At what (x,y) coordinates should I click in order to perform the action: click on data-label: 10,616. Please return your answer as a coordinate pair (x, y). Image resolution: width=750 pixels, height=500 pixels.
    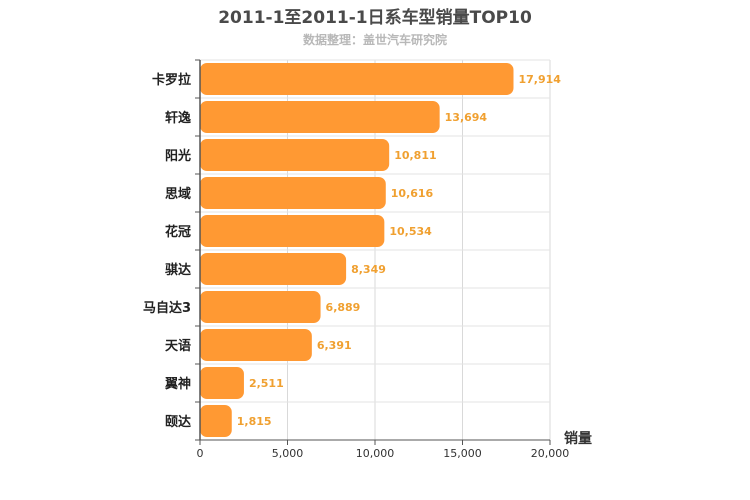
    Looking at the image, I should click on (412, 193).